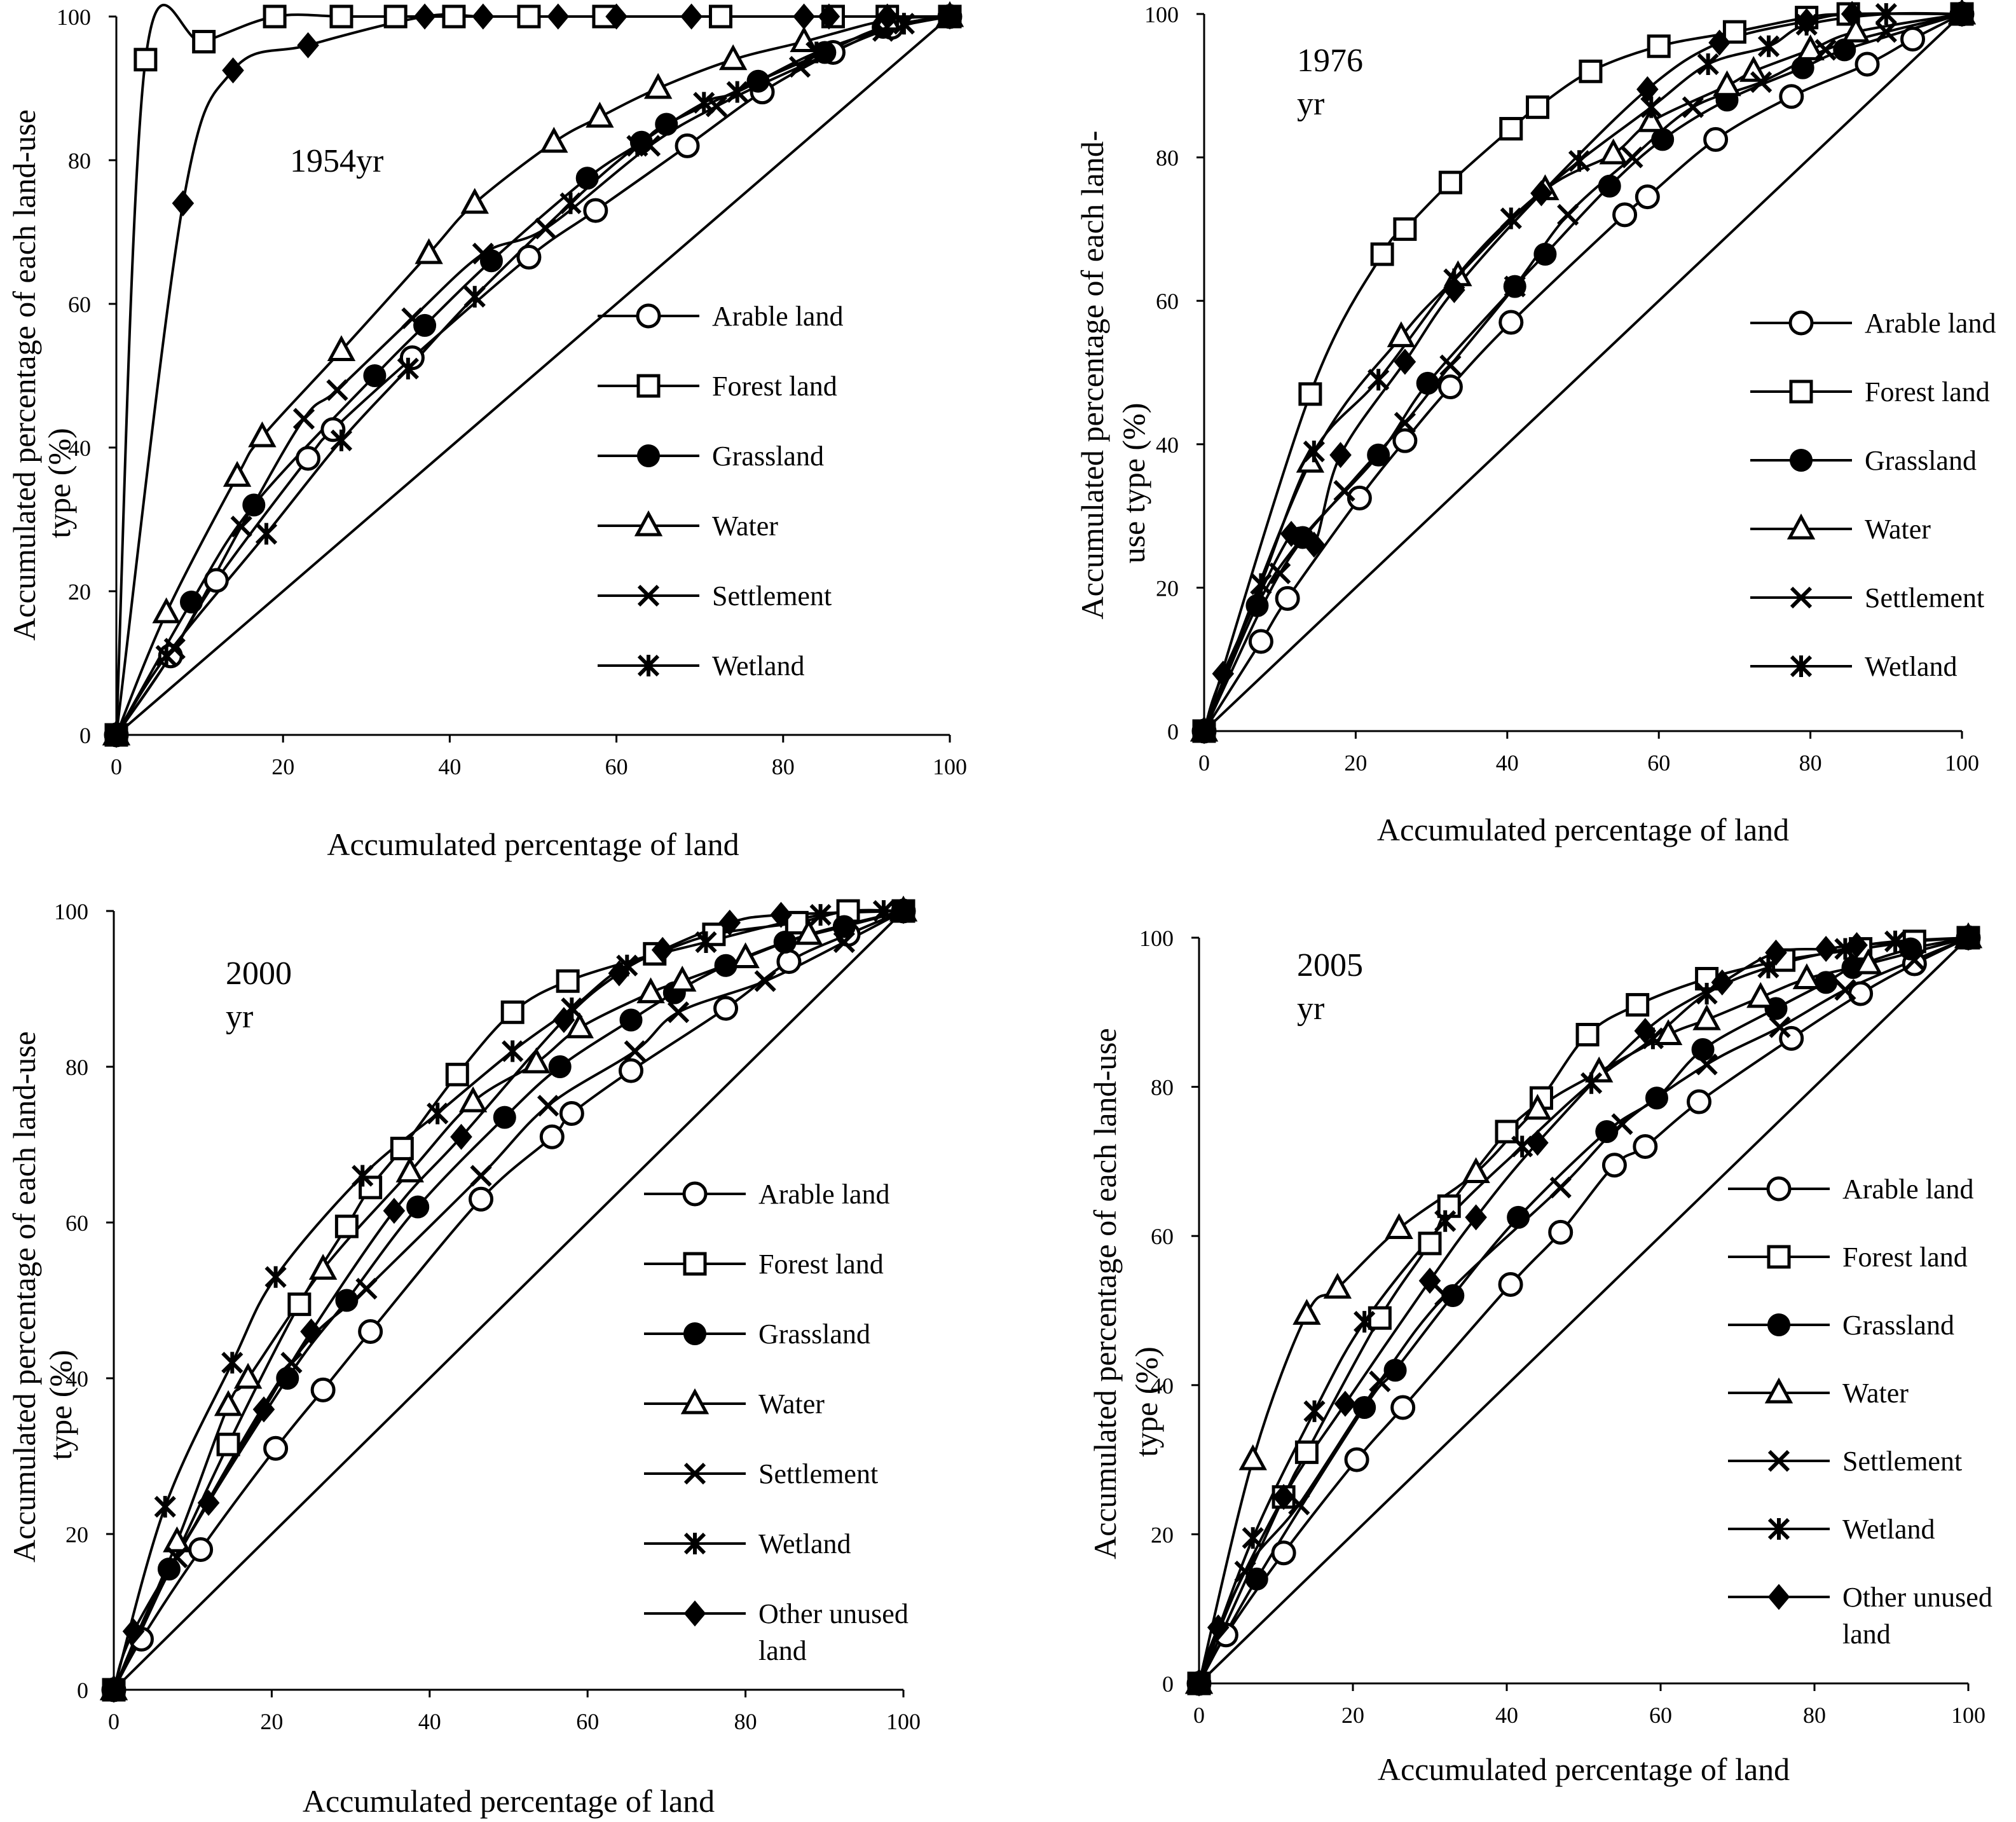 The width and height of the screenshot is (2016, 1822). I want to click on x-axis-label: Accumulated percentage of land, so click(1584, 1769).